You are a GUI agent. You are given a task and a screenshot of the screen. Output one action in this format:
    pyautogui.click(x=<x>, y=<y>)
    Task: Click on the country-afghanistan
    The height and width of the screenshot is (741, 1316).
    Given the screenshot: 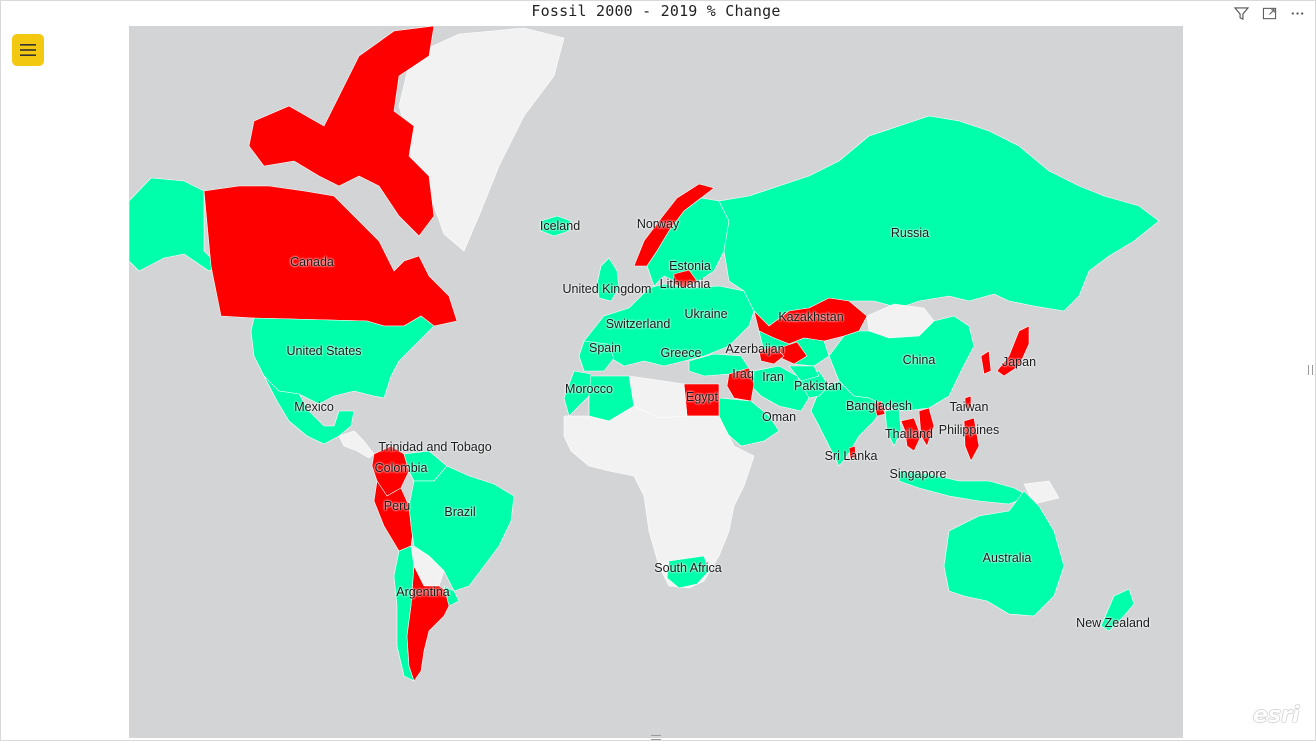 What is the action you would take?
    pyautogui.click(x=804, y=373)
    